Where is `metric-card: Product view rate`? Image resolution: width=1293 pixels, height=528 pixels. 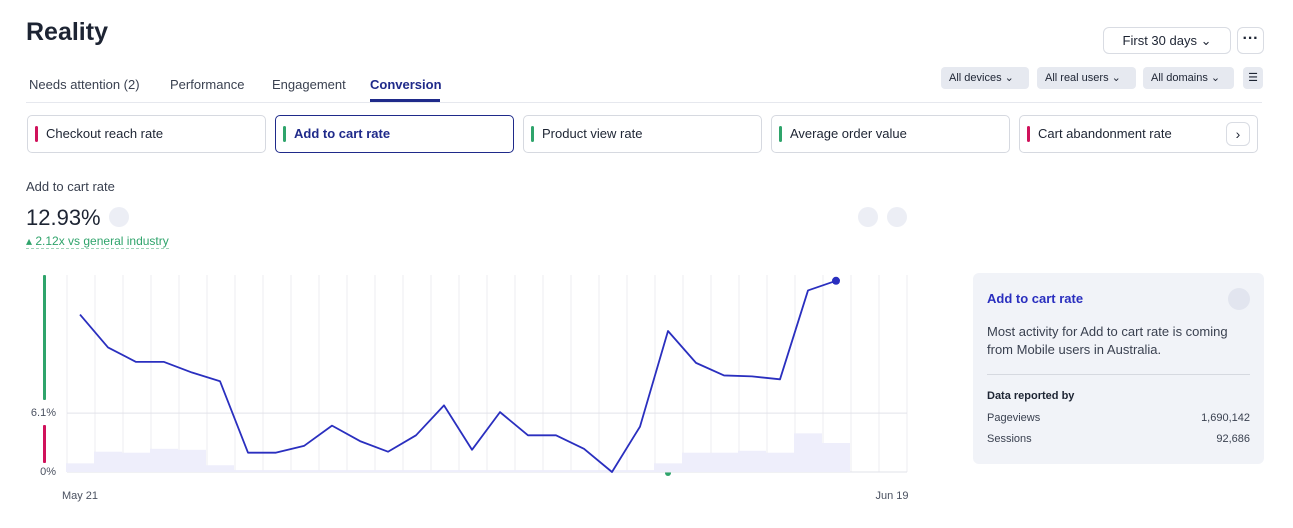
metric-card: Product view rate is located at coordinates (642, 134).